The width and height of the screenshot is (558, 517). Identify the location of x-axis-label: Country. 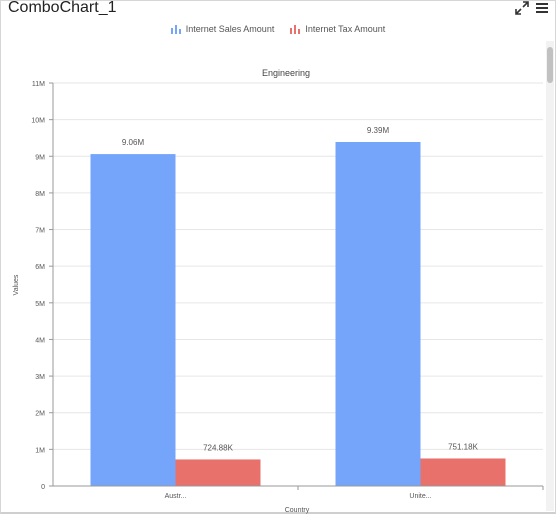
(297, 510).